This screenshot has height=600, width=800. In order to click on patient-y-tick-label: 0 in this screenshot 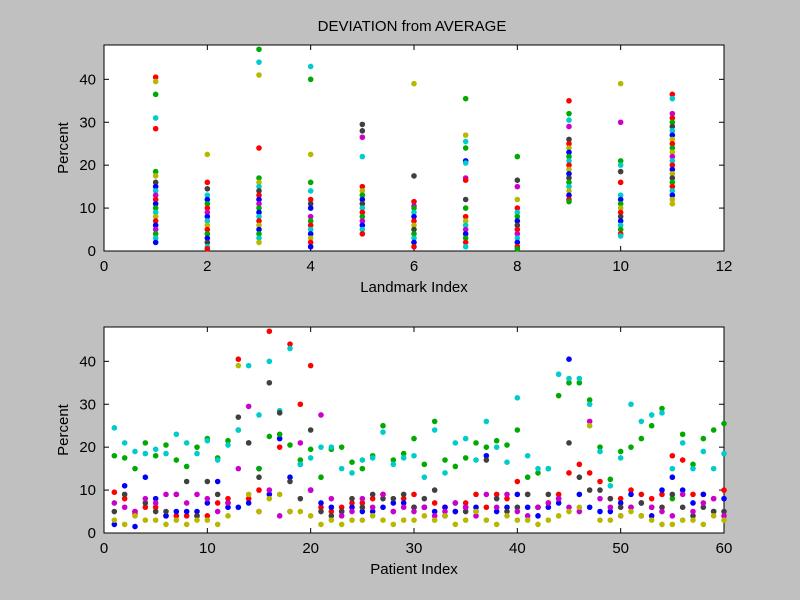, I will do `click(92, 533)`.